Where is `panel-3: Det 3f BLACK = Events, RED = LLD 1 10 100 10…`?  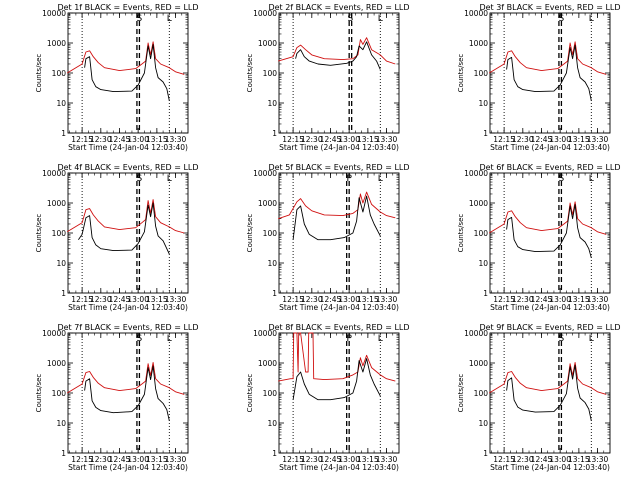
panel-3: Det 3f BLACK = Events, RED = LLD 1 10 100 10… is located at coordinates (539, 77).